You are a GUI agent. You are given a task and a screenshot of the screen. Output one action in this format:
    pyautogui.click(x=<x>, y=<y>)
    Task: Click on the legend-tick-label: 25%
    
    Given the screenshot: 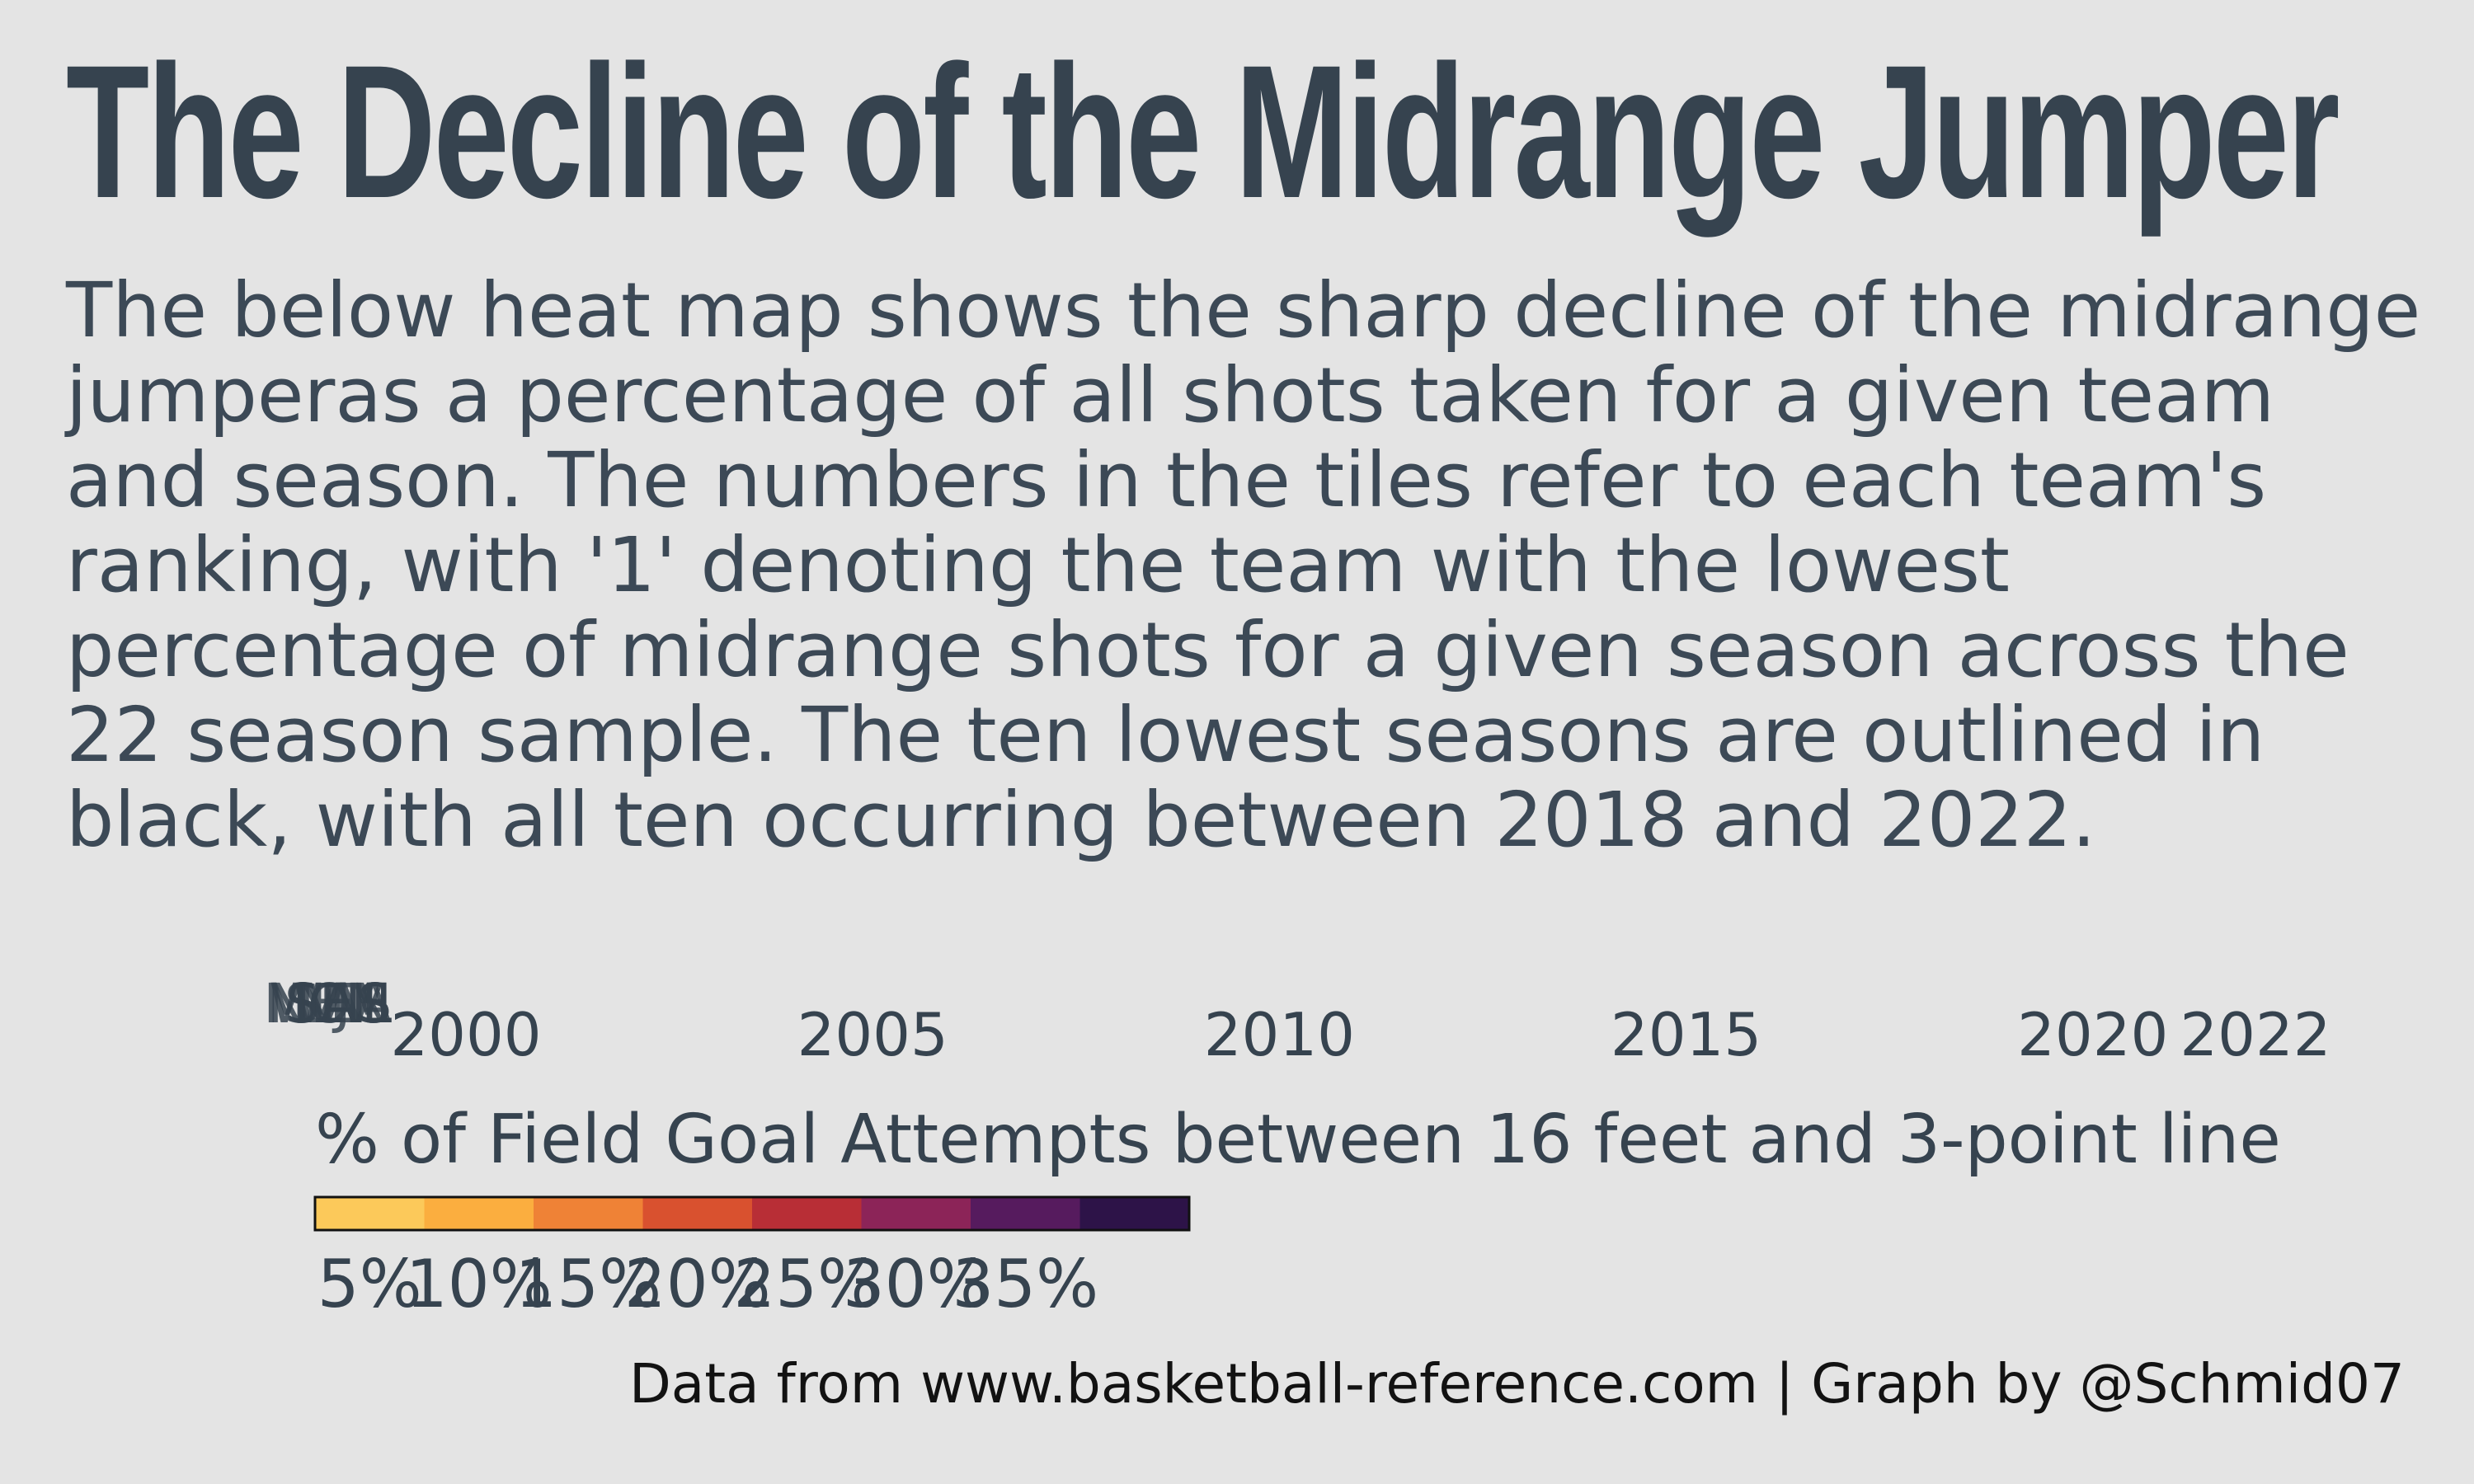 What is the action you would take?
    pyautogui.click(x=806, y=1284)
    